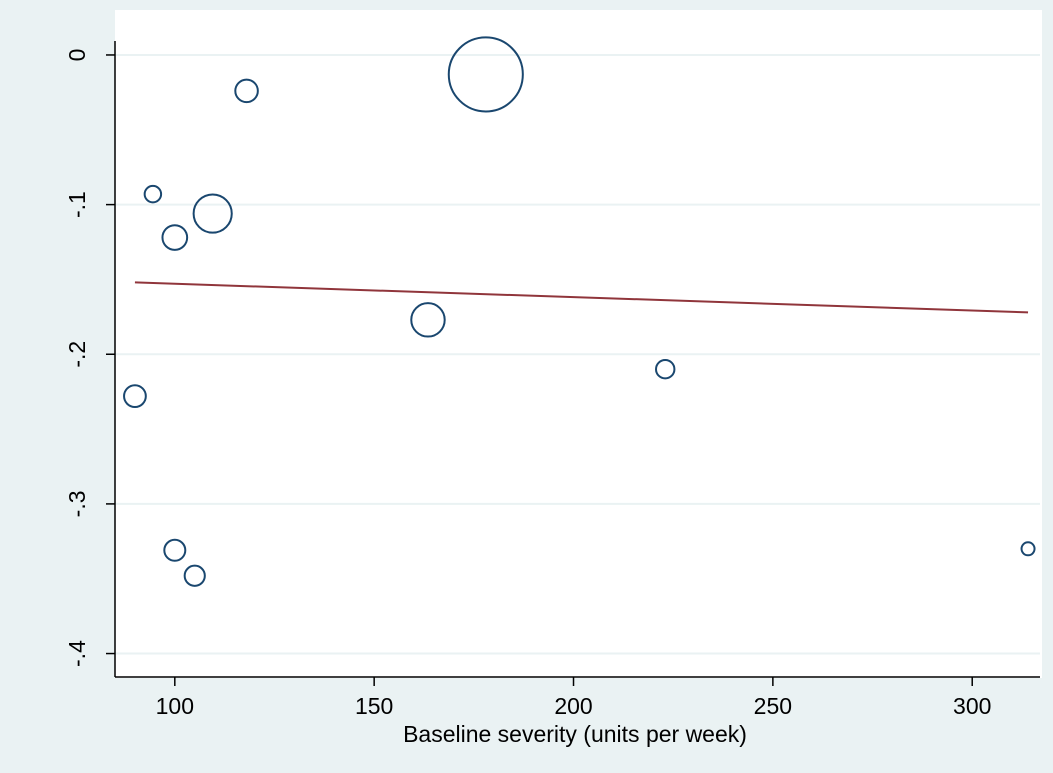 Image resolution: width=1053 pixels, height=773 pixels. I want to click on y-tick-label: -.4, so click(77, 653).